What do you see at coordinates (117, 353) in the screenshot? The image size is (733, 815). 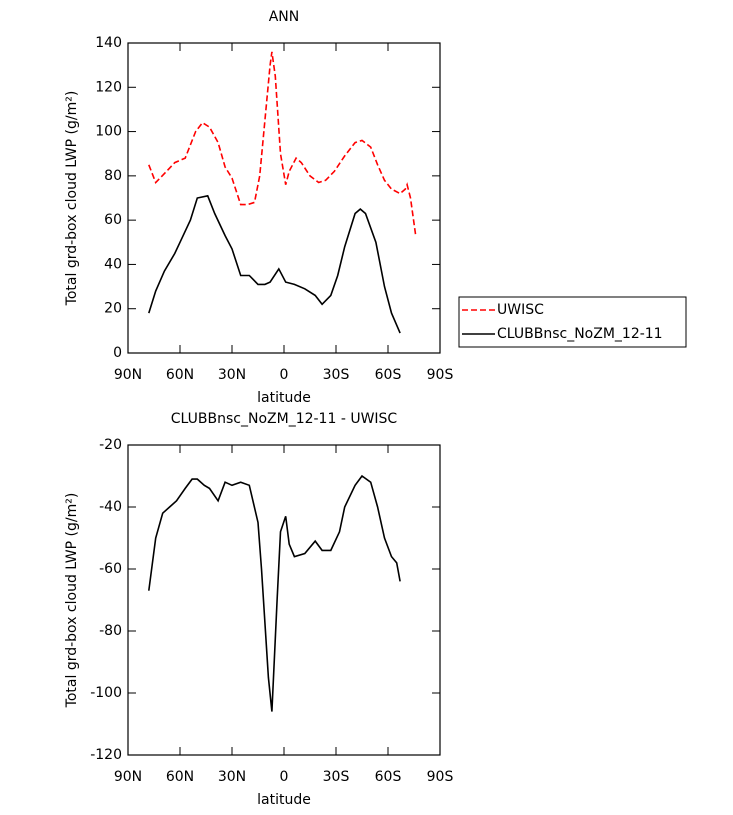 I see `y-tick-label: 0` at bounding box center [117, 353].